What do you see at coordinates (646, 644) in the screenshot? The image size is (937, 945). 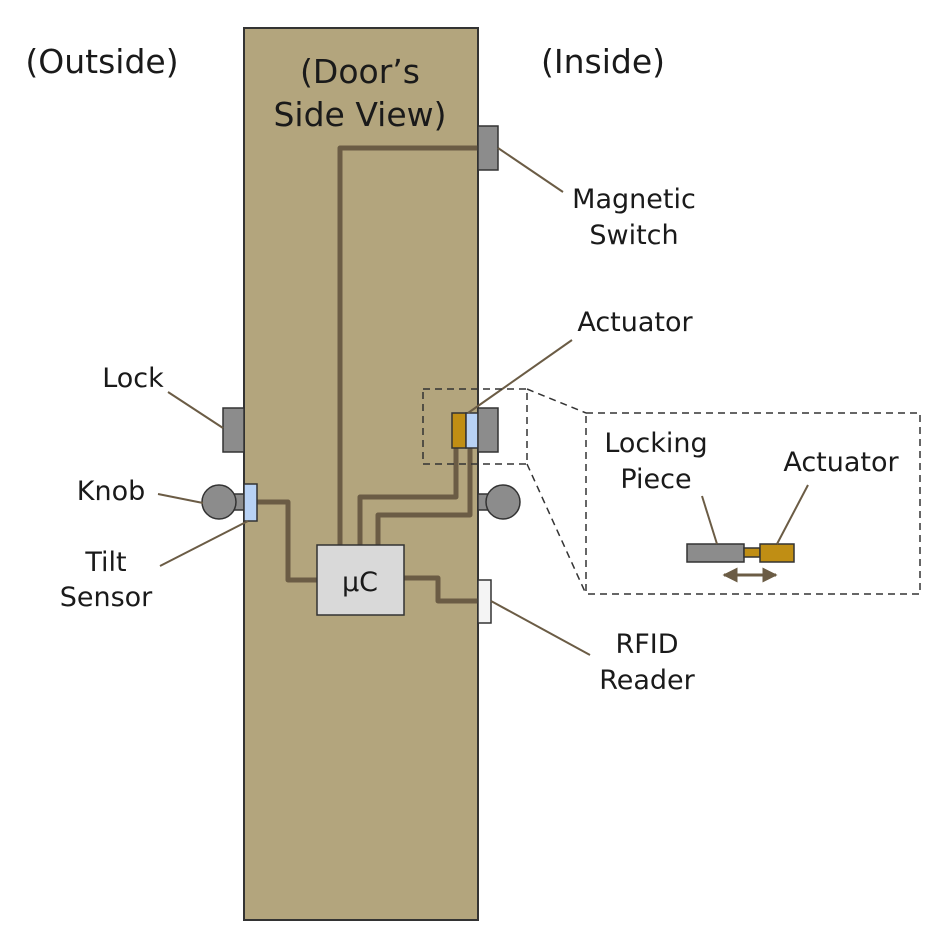 I see `rfid-reader-label-line1: RFID` at bounding box center [646, 644].